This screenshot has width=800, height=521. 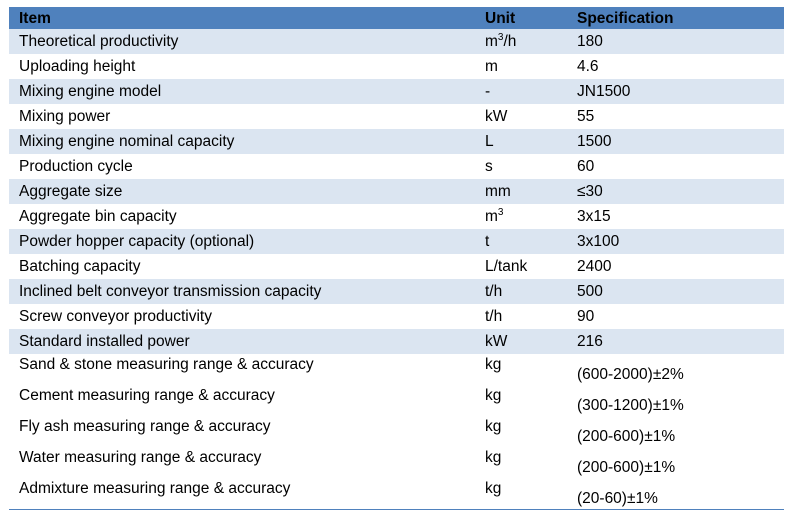 I want to click on table-row: Standard installed power kW 216, so click(x=396, y=341).